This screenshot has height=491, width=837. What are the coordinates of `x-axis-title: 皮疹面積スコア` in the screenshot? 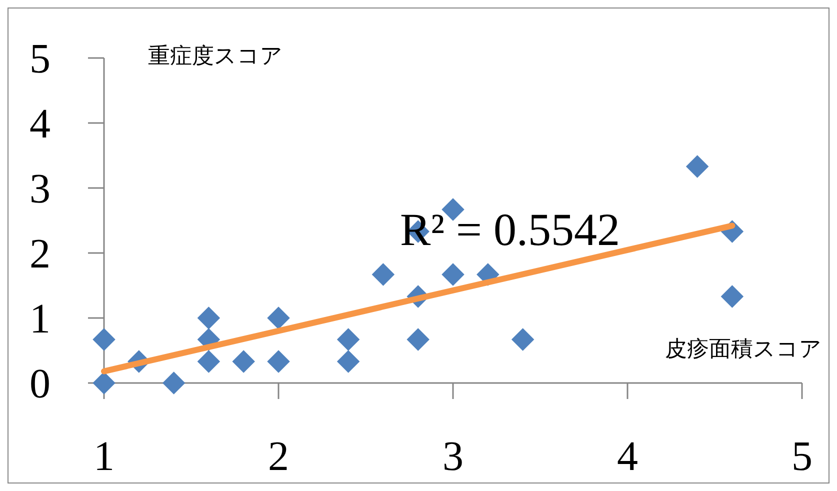 It's located at (743, 348).